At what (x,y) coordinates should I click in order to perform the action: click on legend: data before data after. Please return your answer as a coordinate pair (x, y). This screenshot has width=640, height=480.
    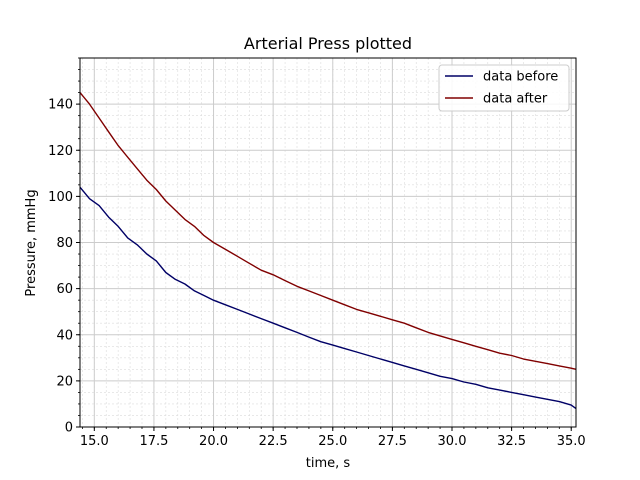
    Looking at the image, I should click on (504, 88).